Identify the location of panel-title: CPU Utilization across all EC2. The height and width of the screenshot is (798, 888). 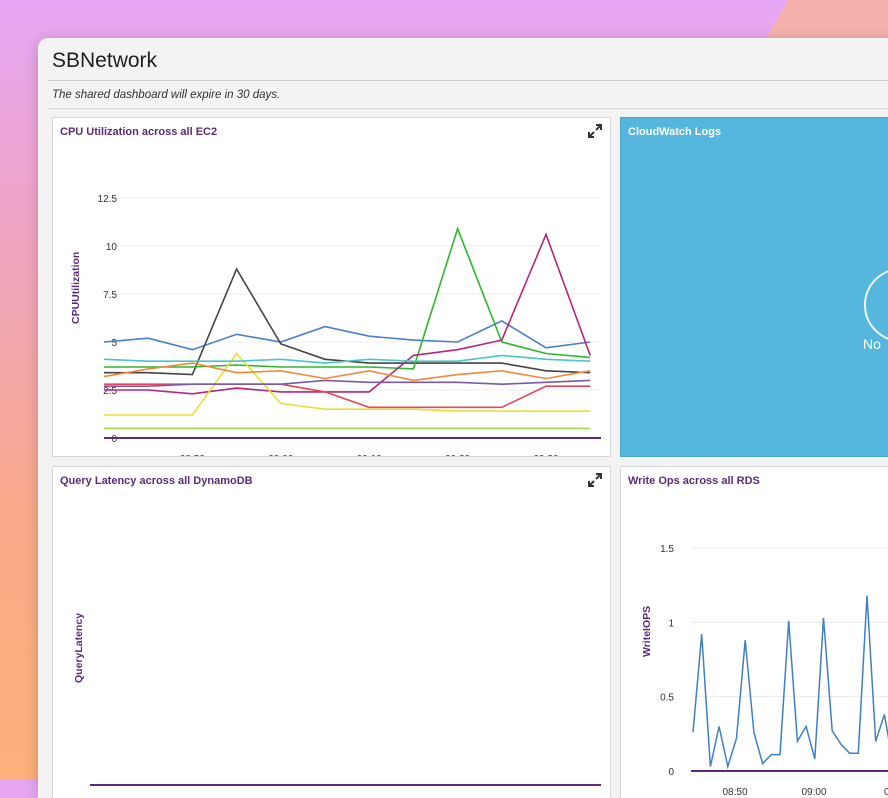
(139, 132).